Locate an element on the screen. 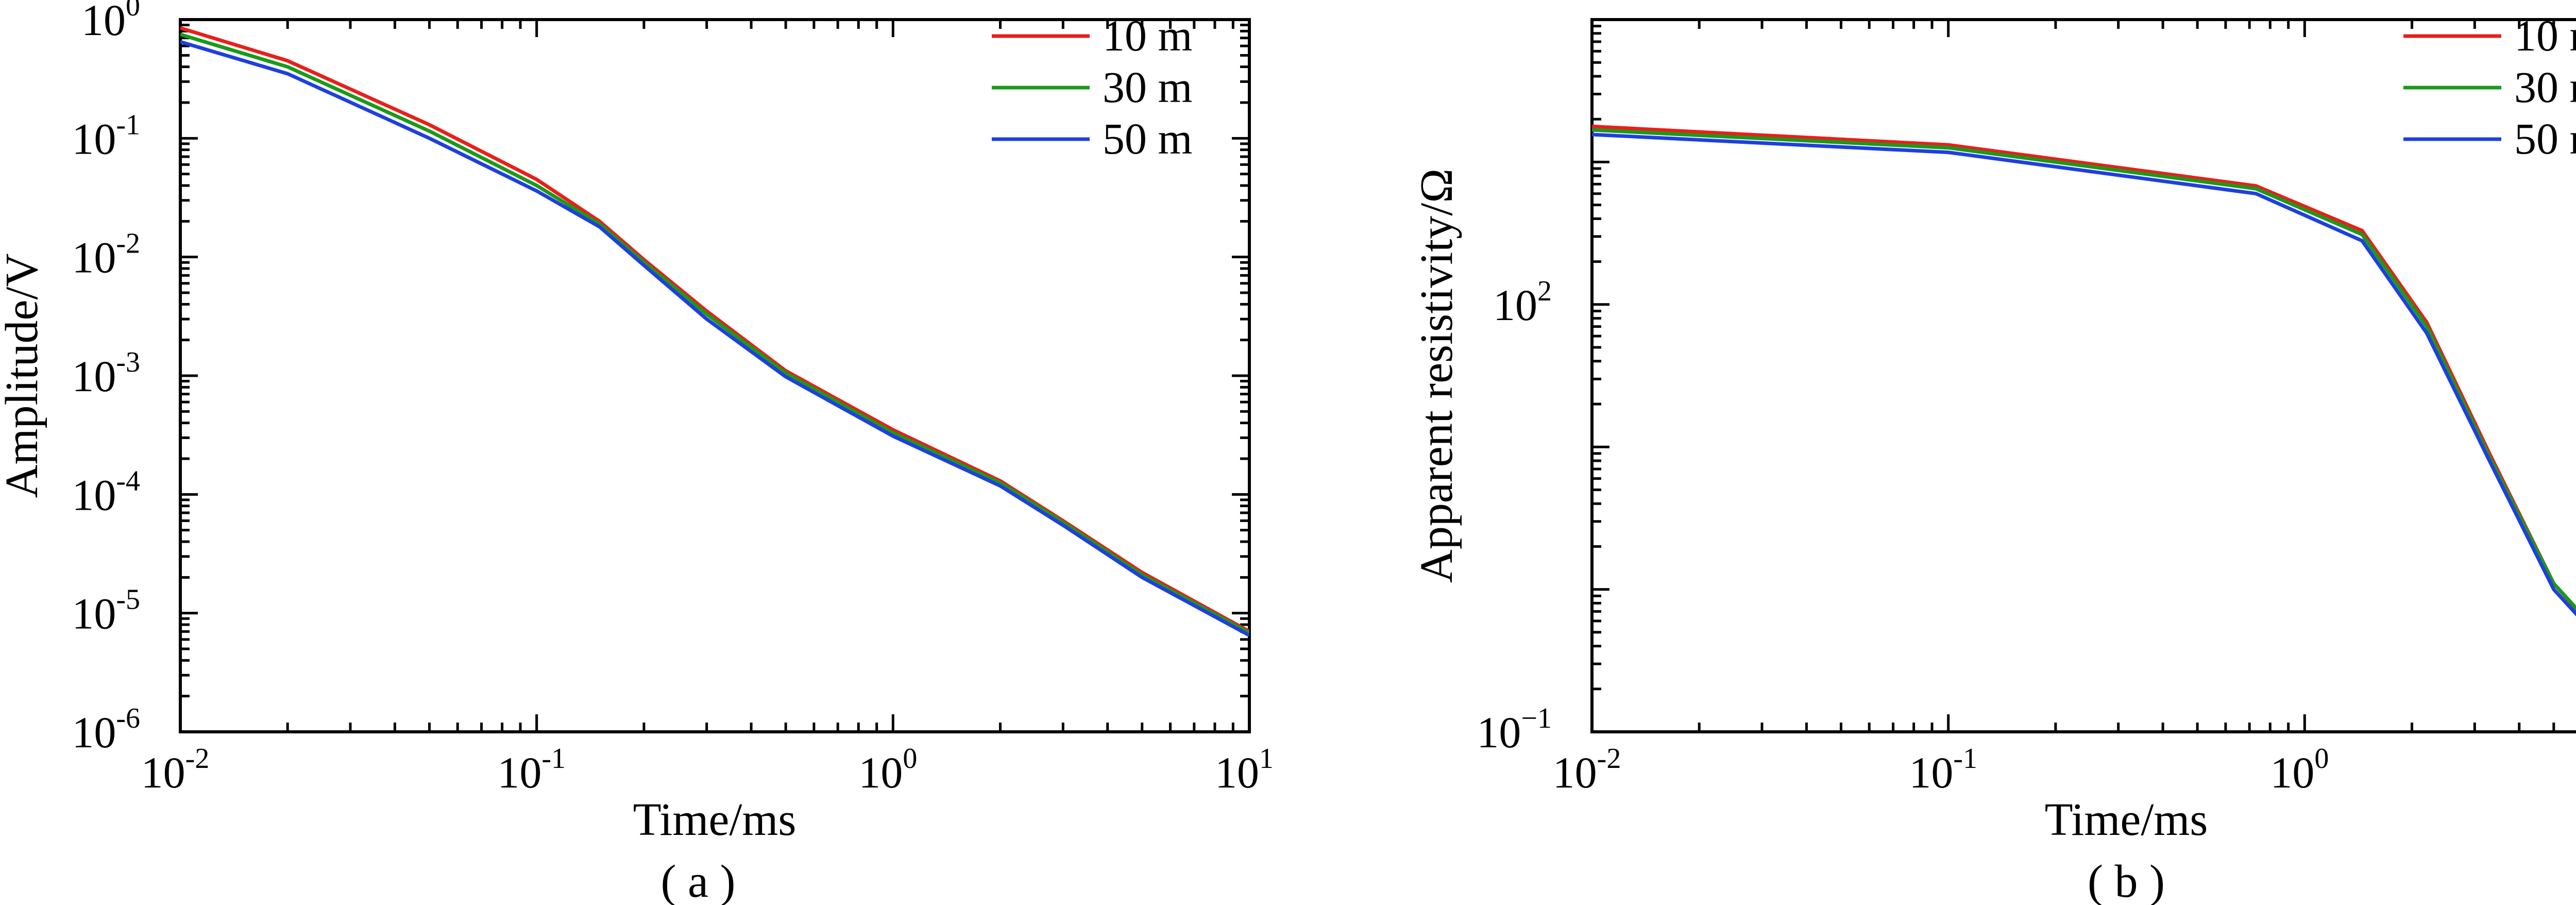 The image size is (2576, 905). panel-a-x-tick-labels: 10⁻² 10⁻¹ 10⁰ 10¹ is located at coordinates (707, 770).